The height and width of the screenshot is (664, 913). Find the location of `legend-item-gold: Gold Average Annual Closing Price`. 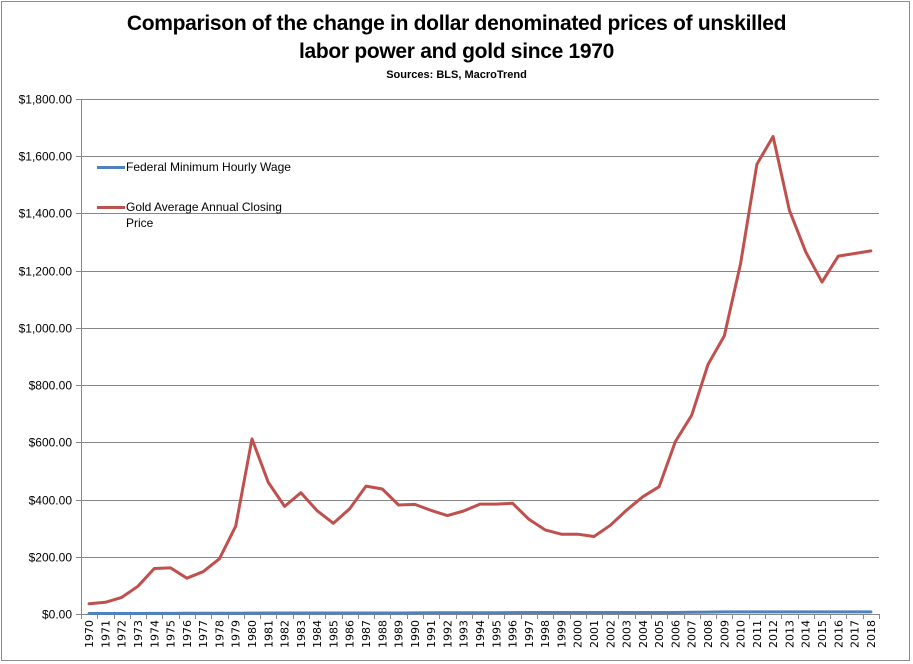

legend-item-gold: Gold Average Annual Closing Price is located at coordinates (197, 215).